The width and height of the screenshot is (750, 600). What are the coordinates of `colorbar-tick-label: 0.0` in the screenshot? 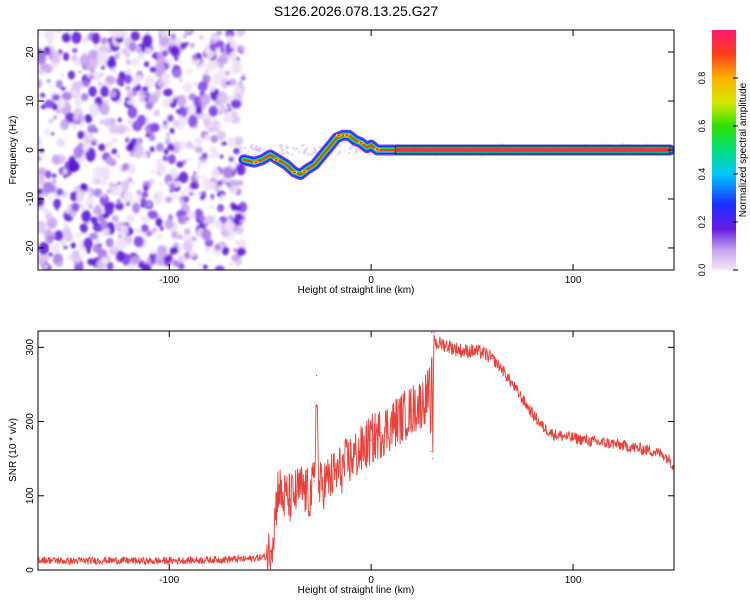 It's located at (702, 270).